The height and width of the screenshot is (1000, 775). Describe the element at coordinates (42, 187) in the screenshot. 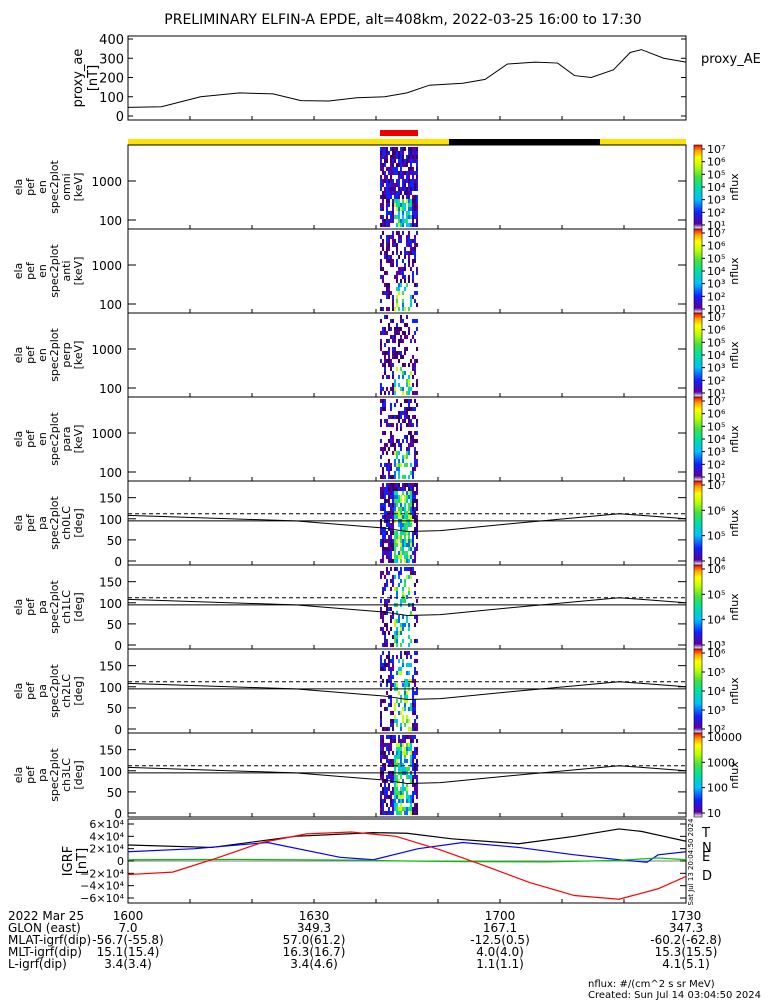

I see `ylabel-line: en` at that location.